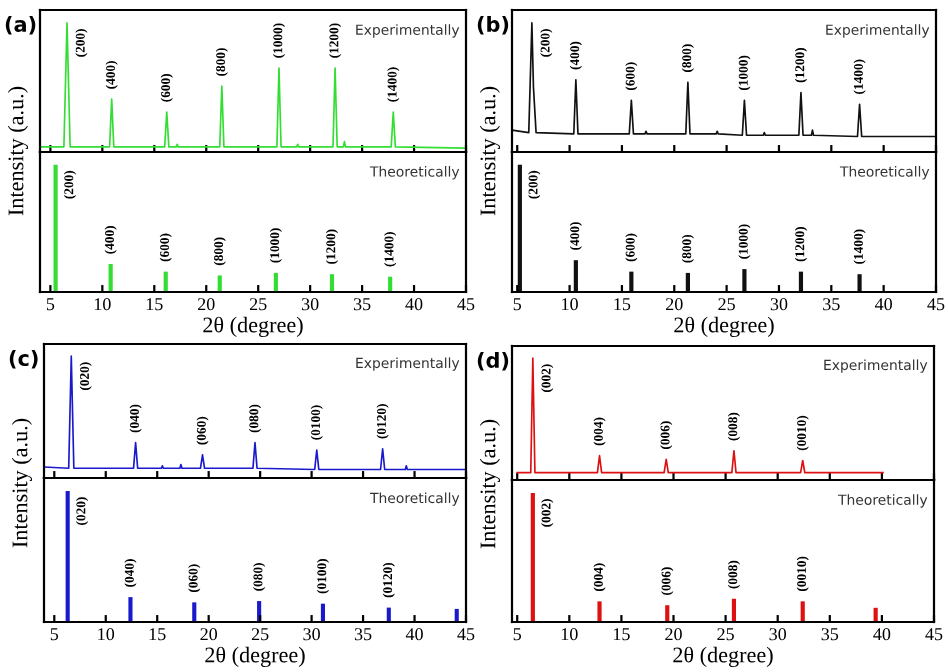 This screenshot has height=672, width=948. Describe the element at coordinates (23, 359) in the screenshot. I see `chart-title: (c)` at that location.